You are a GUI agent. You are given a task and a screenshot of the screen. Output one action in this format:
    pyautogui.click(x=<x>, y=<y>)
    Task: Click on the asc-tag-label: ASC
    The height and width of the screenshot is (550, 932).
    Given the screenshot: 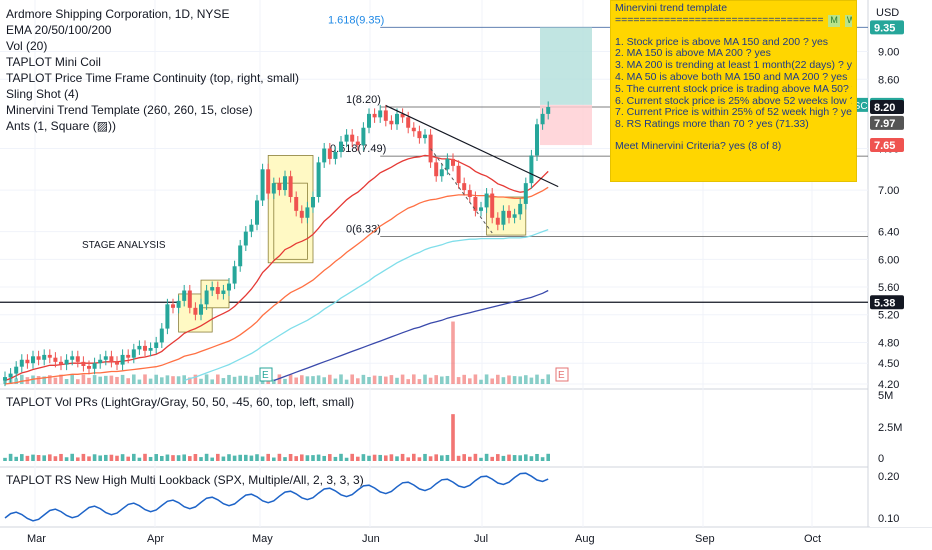 What is the action you would take?
    pyautogui.click(x=857, y=106)
    